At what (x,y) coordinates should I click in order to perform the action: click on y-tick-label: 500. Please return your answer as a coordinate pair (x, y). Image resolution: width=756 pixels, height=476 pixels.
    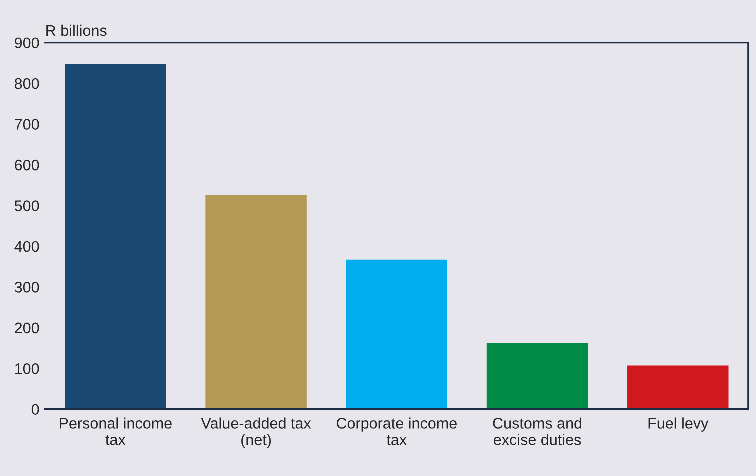
    Looking at the image, I should click on (27, 206).